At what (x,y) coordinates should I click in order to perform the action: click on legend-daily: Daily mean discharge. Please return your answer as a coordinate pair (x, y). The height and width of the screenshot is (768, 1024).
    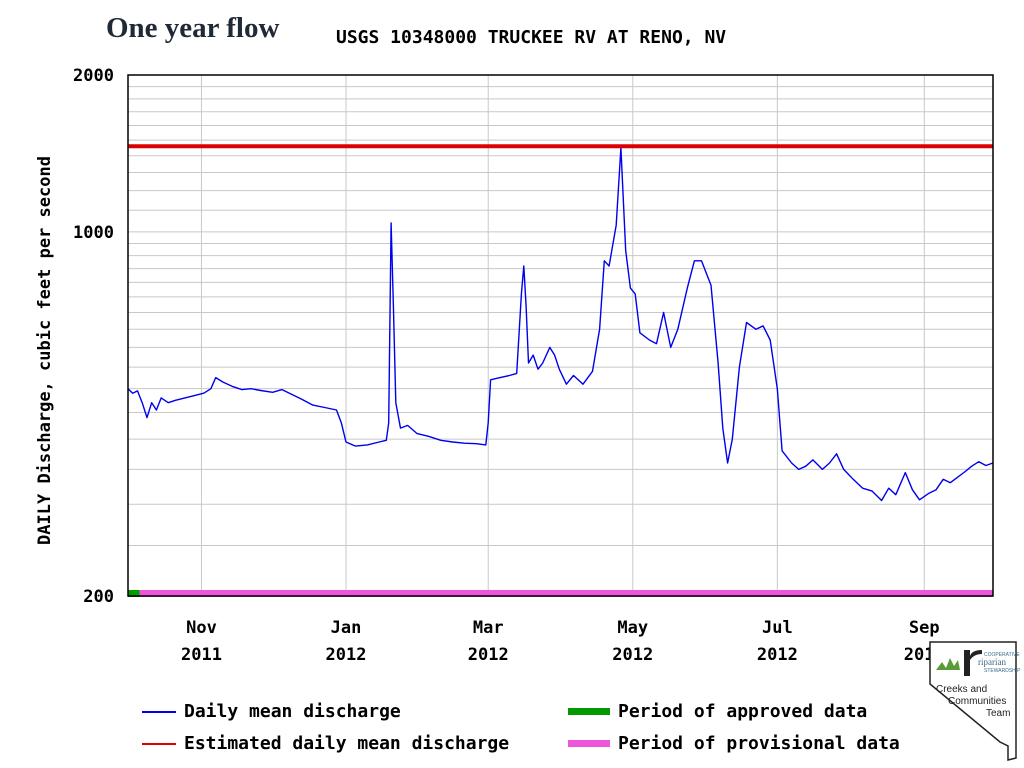
    Looking at the image, I should click on (271, 711).